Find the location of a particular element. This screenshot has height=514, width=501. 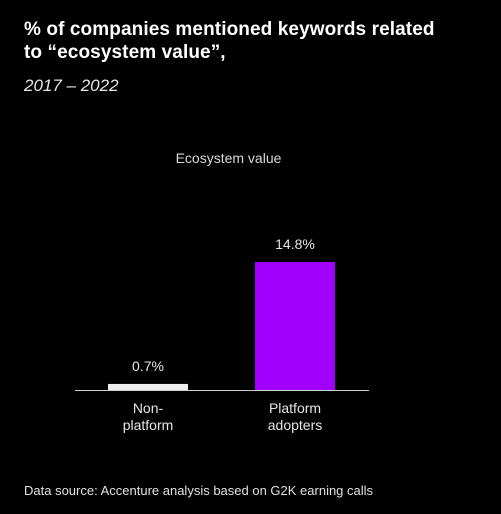

category-label-0-0: Non- is located at coordinates (148, 408).